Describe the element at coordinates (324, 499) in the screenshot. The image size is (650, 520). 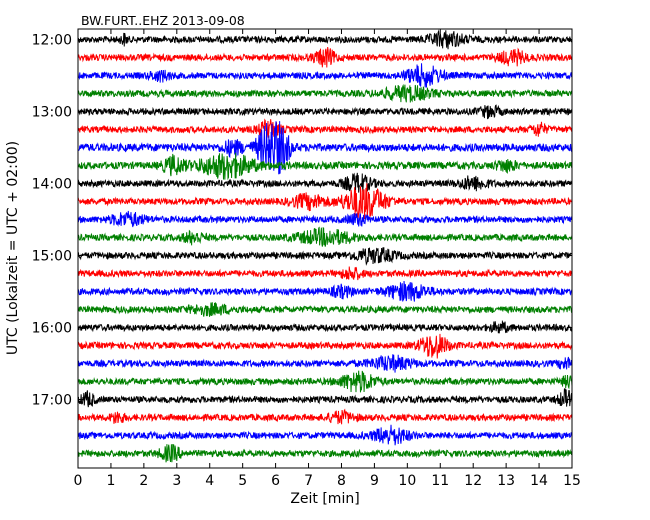
I see `x-axis-title: Zeit [min]` at that location.